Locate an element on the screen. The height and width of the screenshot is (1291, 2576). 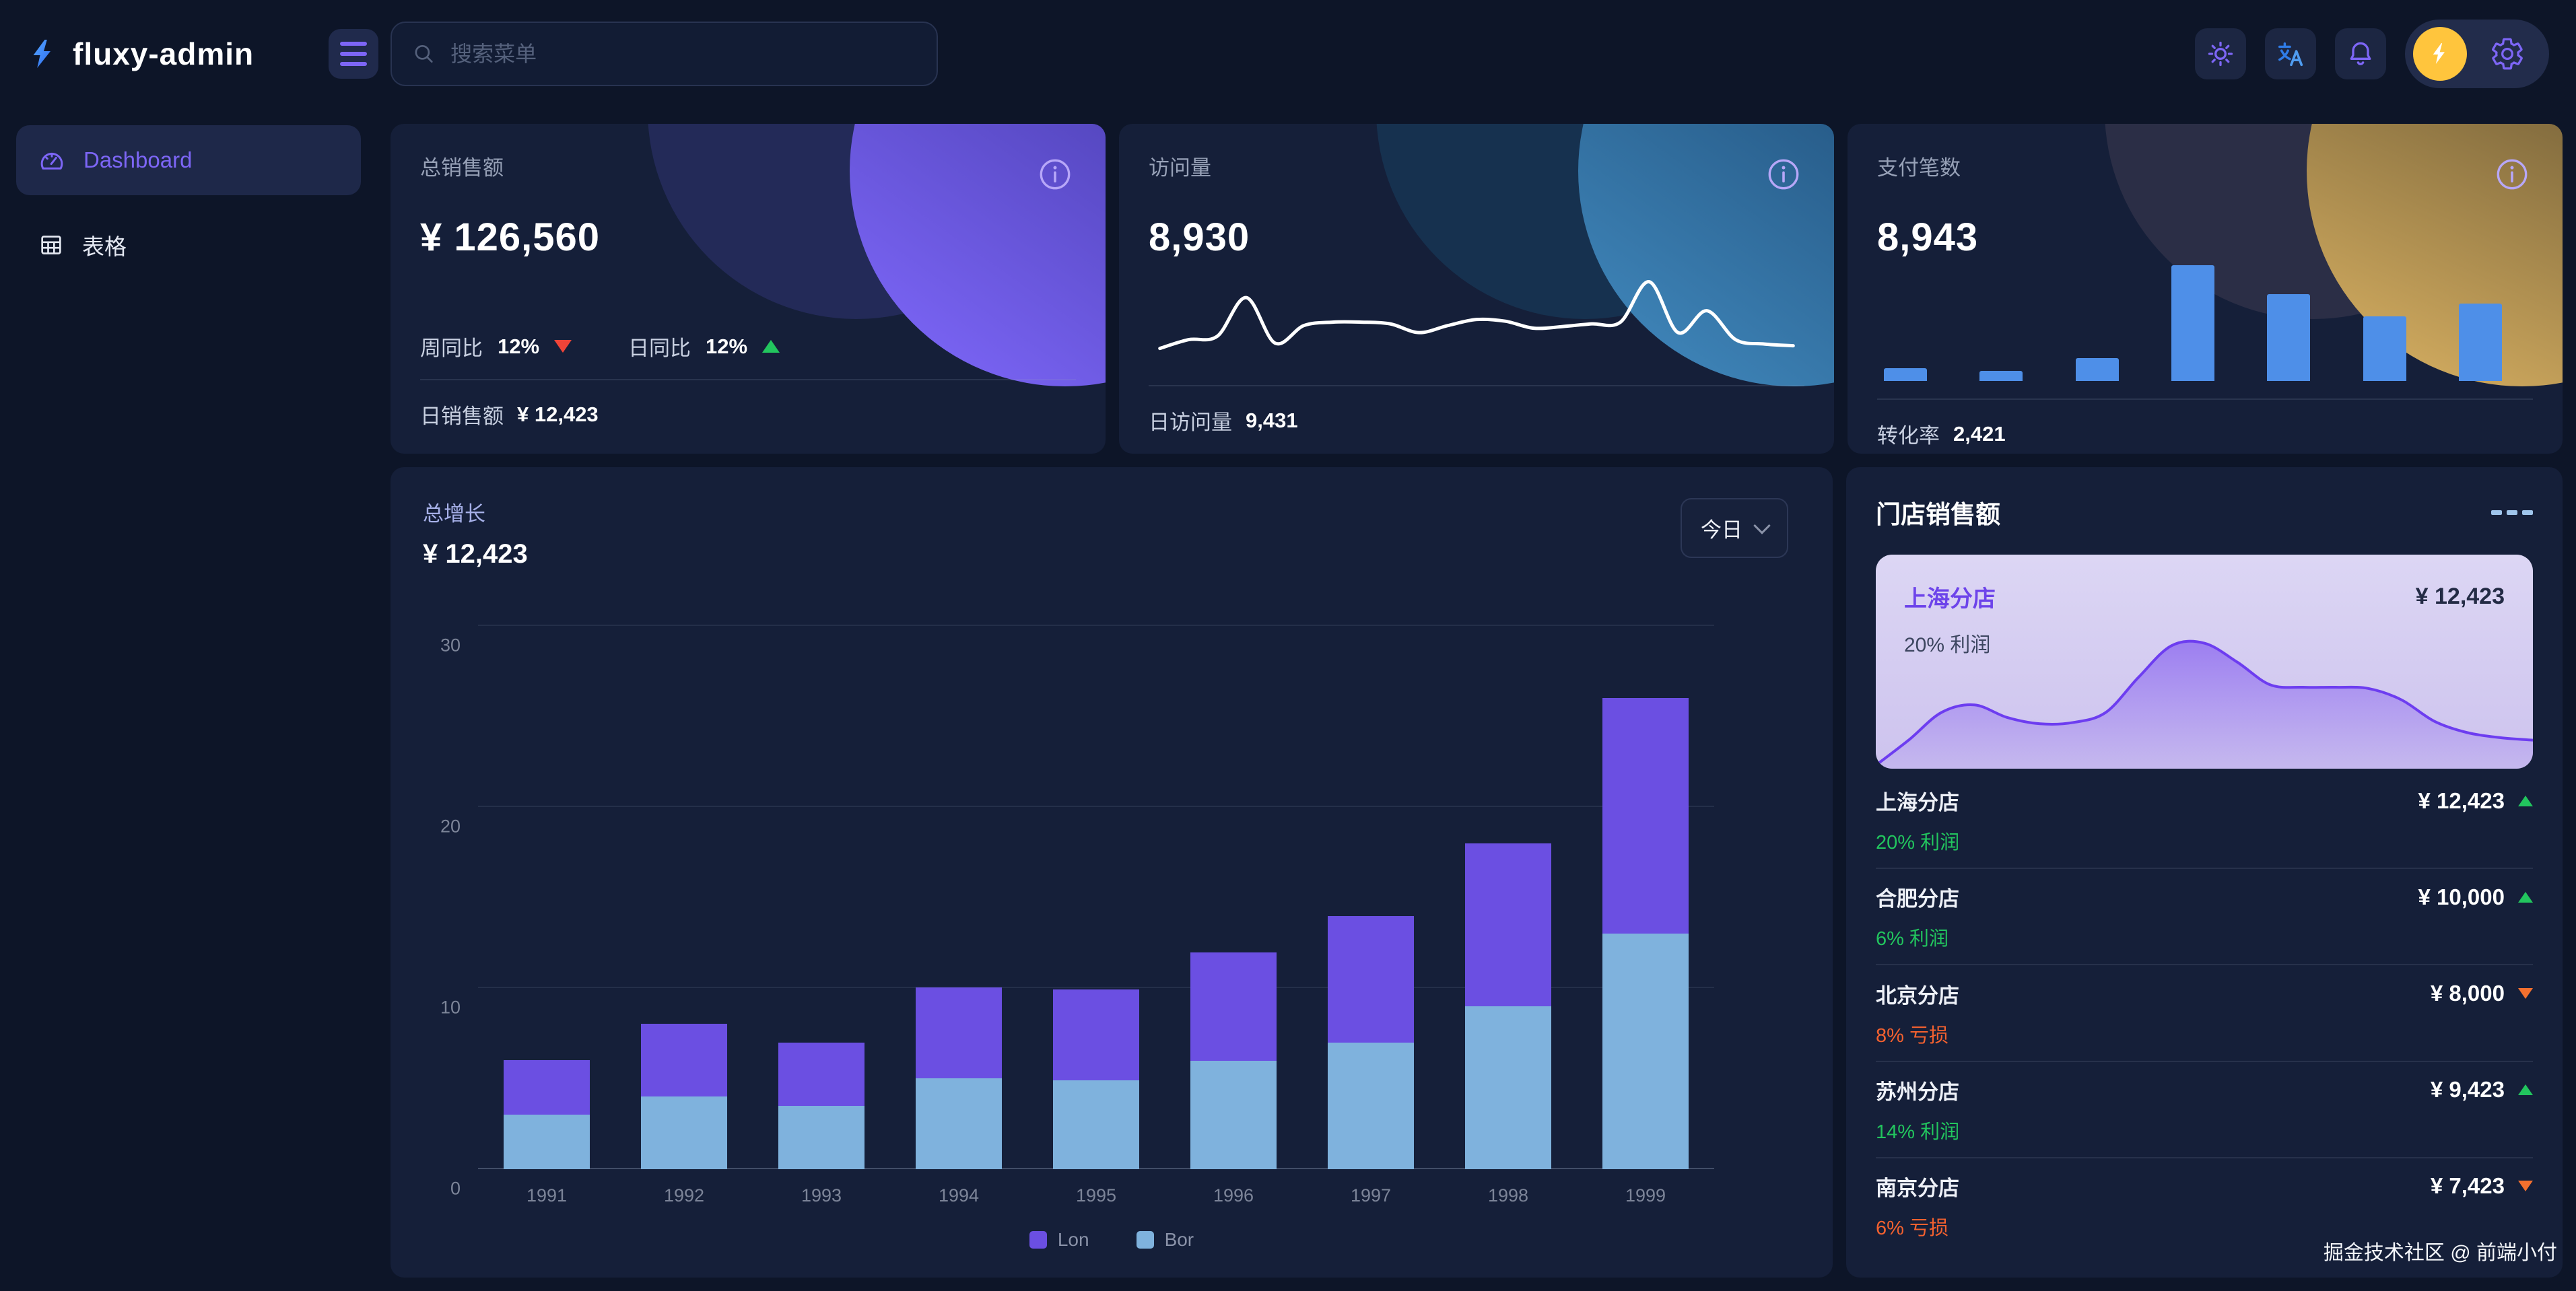
top-store-value: ¥ 12,423 is located at coordinates (2460, 596).